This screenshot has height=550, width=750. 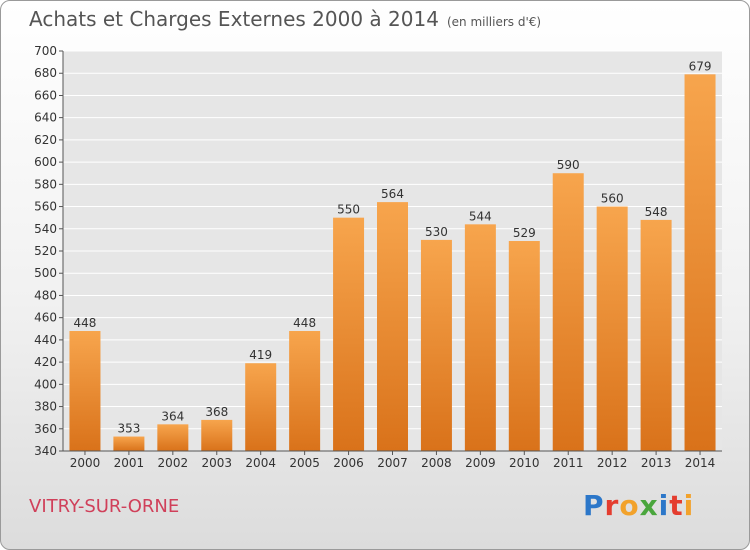 What do you see at coordinates (216, 463) in the screenshot?
I see `x-tick-label: 2003` at bounding box center [216, 463].